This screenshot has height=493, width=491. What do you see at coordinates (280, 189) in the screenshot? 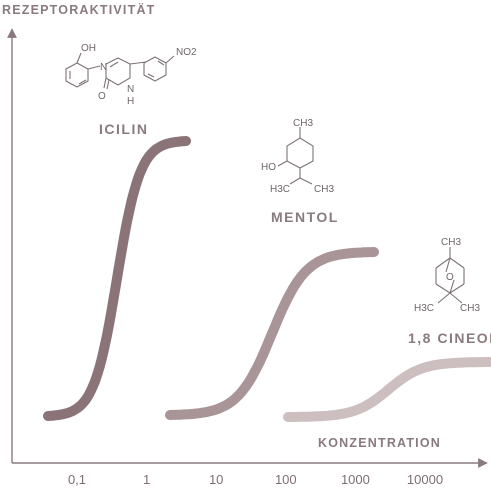
I see `mentol-atom-h3c: H3C` at bounding box center [280, 189].